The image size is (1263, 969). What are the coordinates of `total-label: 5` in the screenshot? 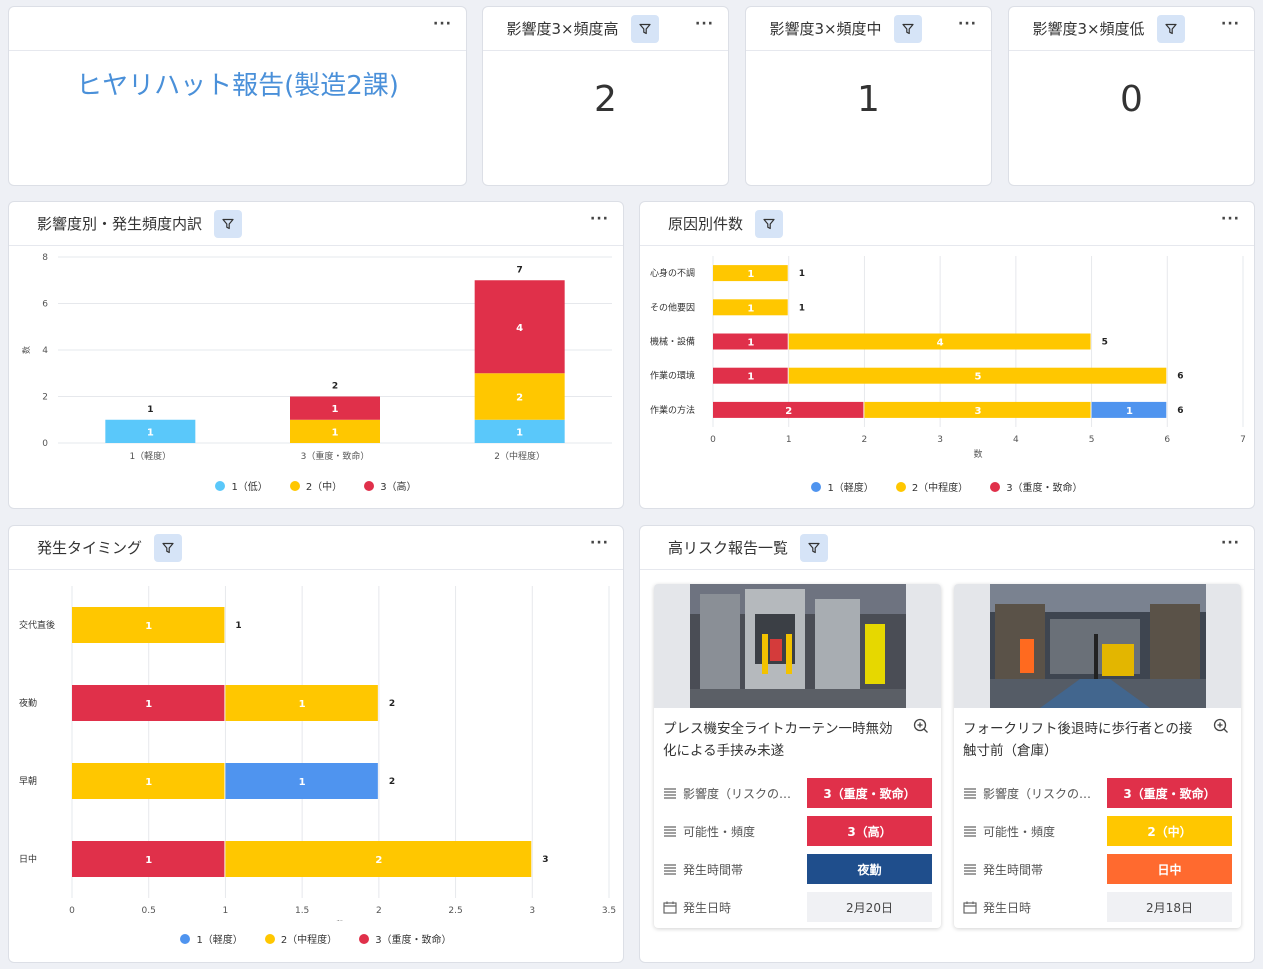 It's located at (1105, 343).